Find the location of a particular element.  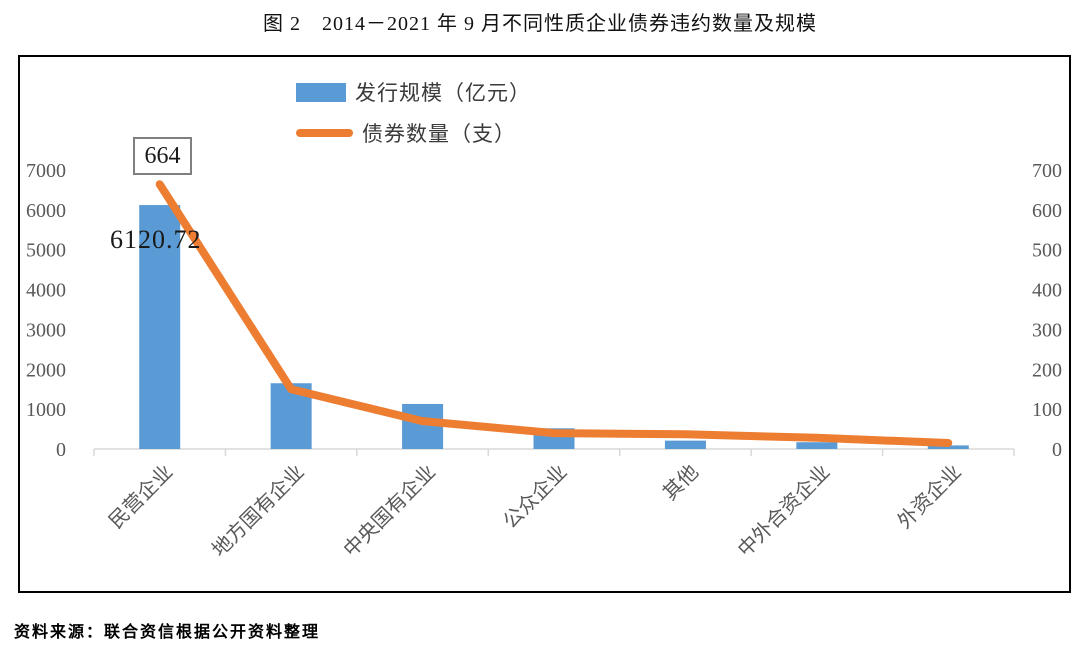

left-axis-tick-label: 4000 is located at coordinates (46, 291).